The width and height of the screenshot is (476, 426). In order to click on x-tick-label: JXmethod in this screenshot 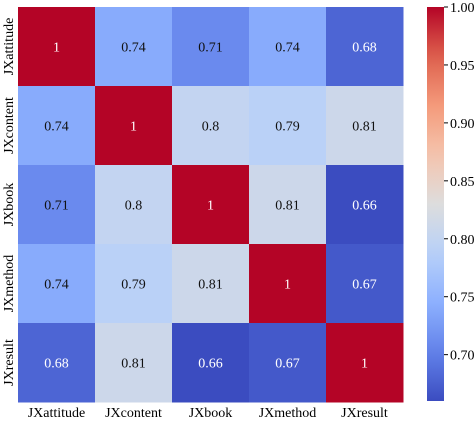, I will do `click(288, 413)`.